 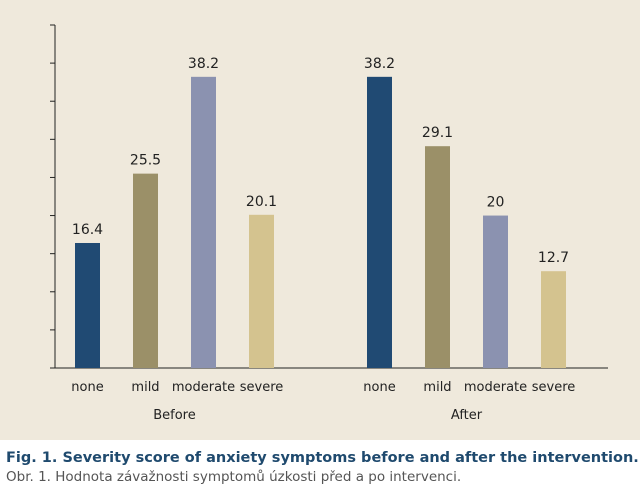 What do you see at coordinates (467, 415) in the screenshot?
I see `group-label: After` at bounding box center [467, 415].